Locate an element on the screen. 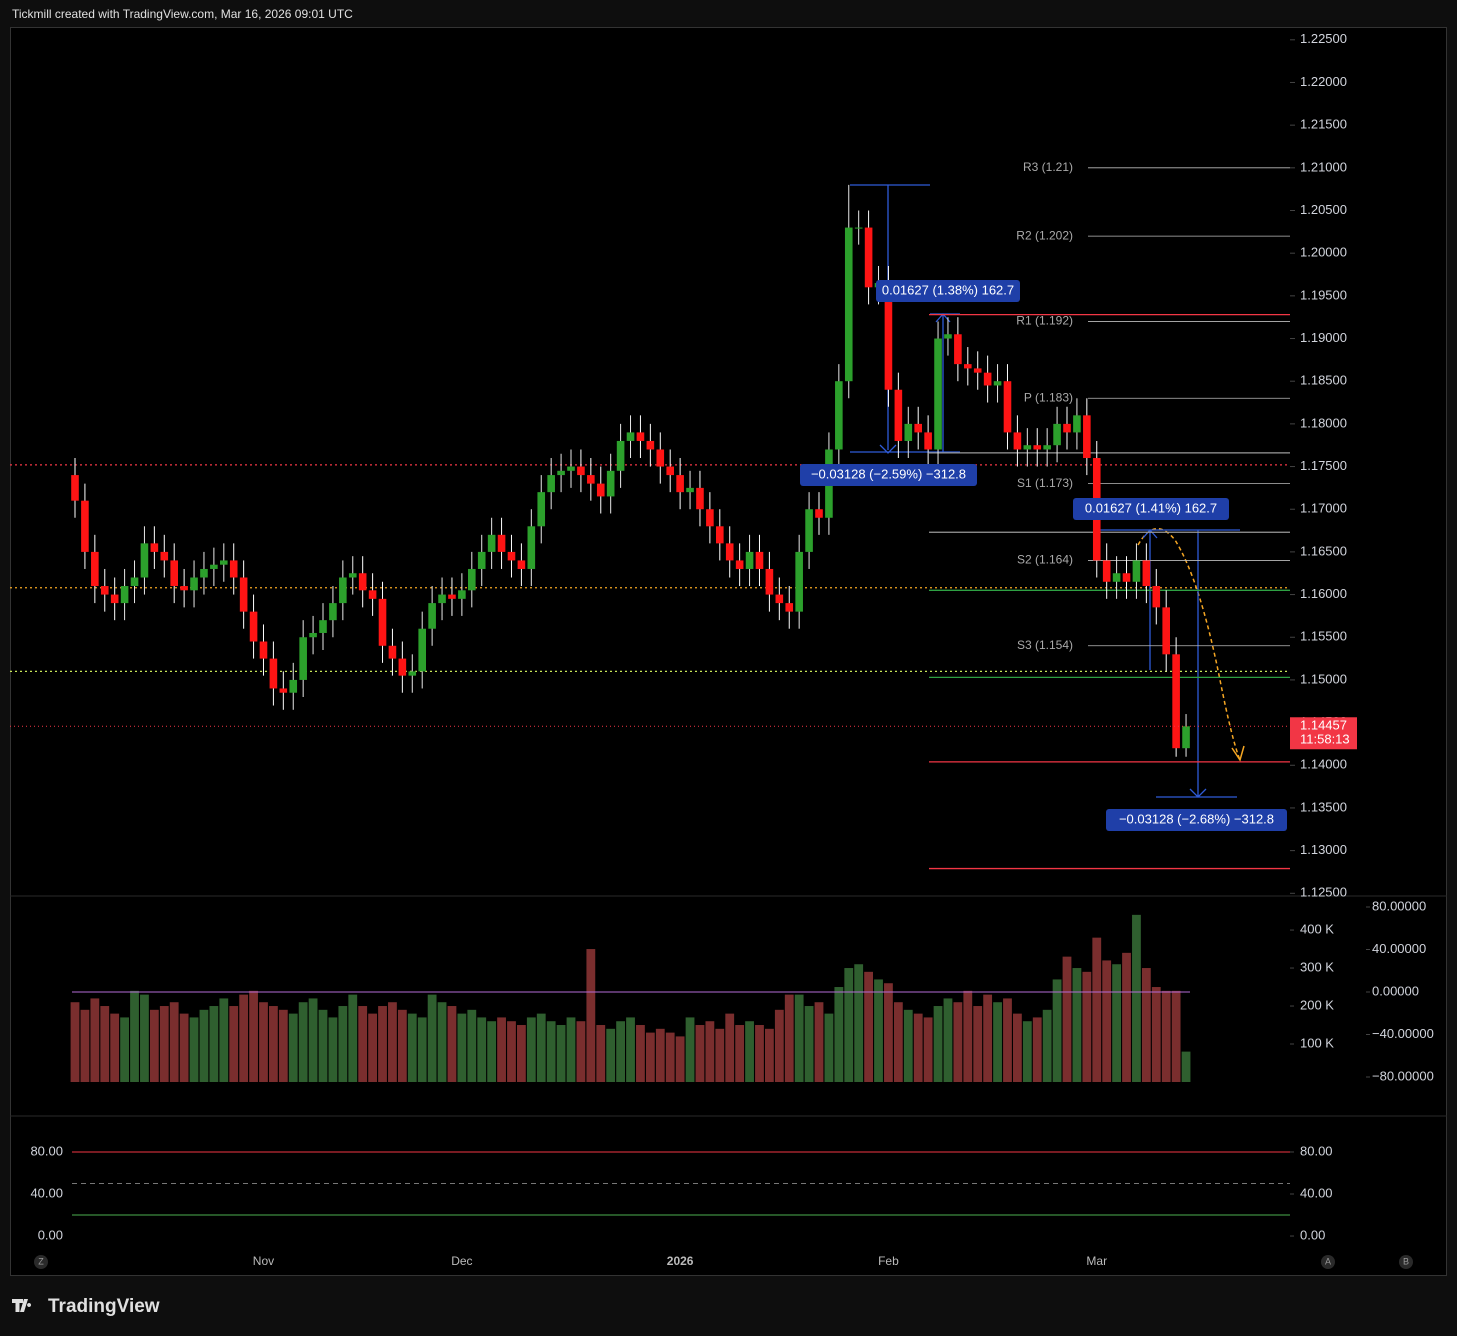 Image resolution: width=1457 pixels, height=1336 pixels. projection-arrowhead is located at coordinates (1238, 753).